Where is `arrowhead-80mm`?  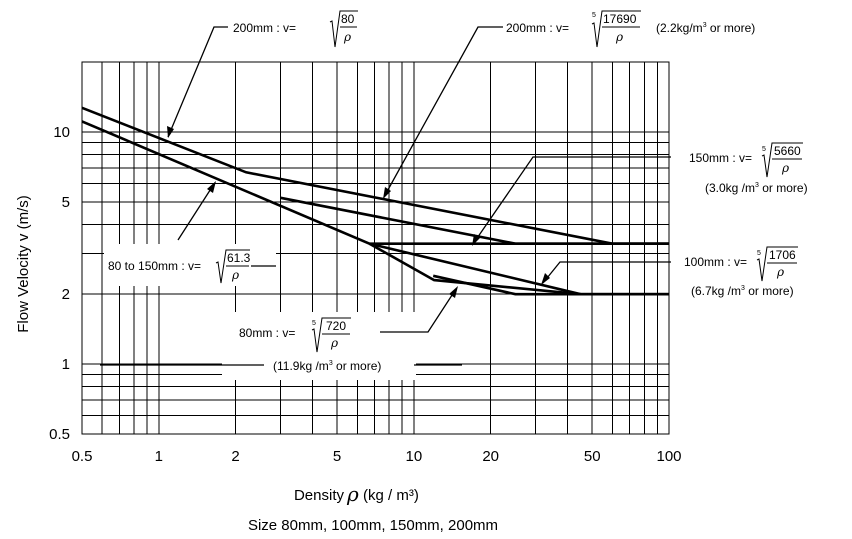
arrowhead-80mm is located at coordinates (453, 292).